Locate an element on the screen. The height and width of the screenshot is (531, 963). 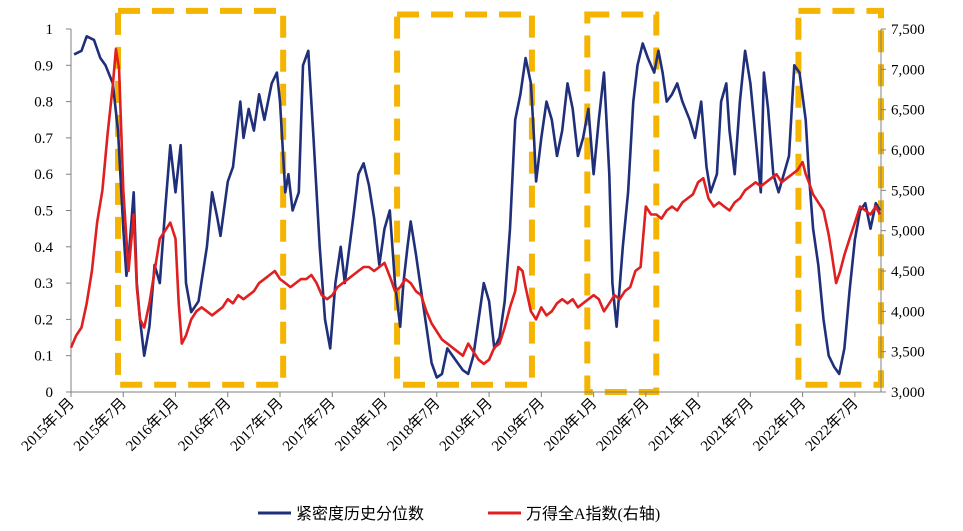
left-tick-label: 0.2 is located at coordinates (43, 320).